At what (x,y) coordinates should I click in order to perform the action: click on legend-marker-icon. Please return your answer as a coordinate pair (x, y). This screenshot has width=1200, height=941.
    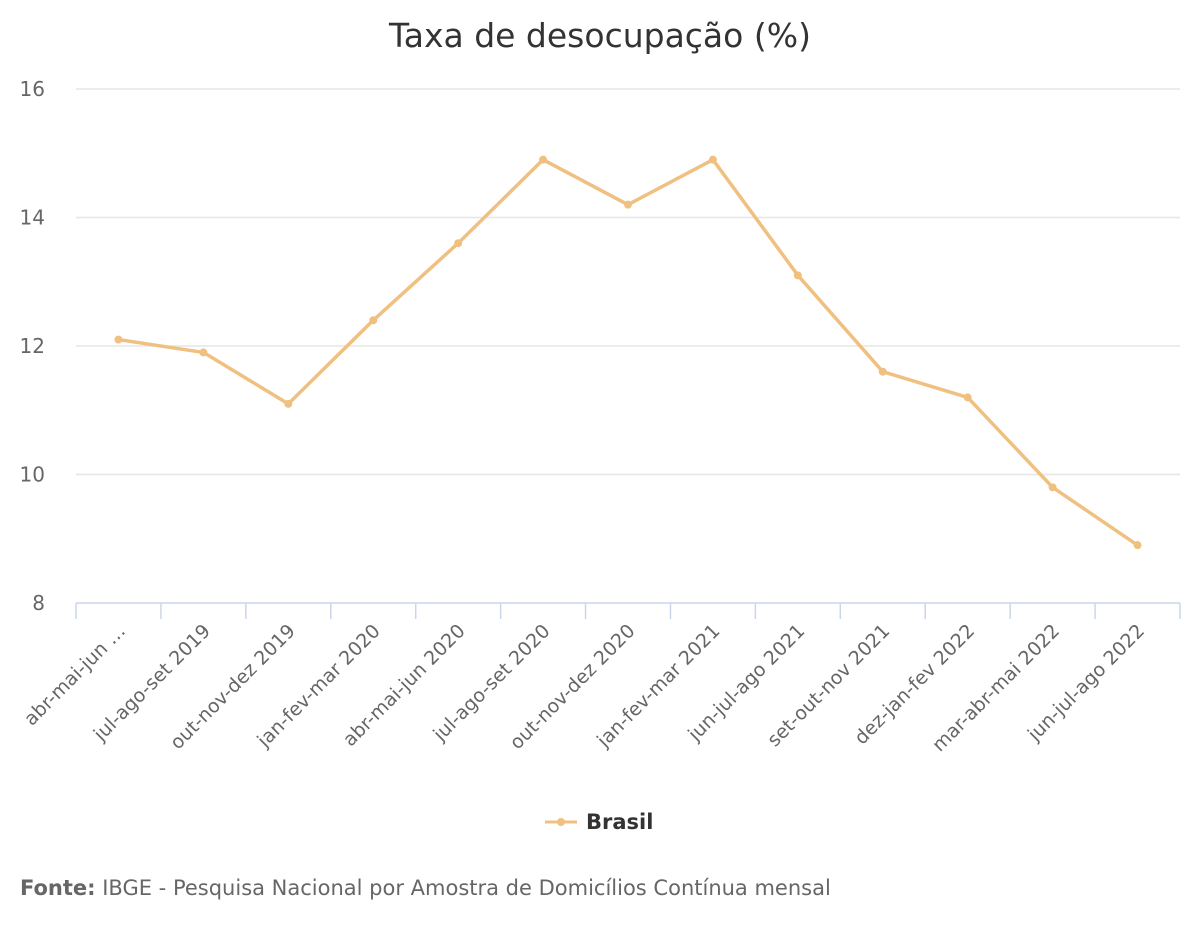
    Looking at the image, I should click on (561, 822).